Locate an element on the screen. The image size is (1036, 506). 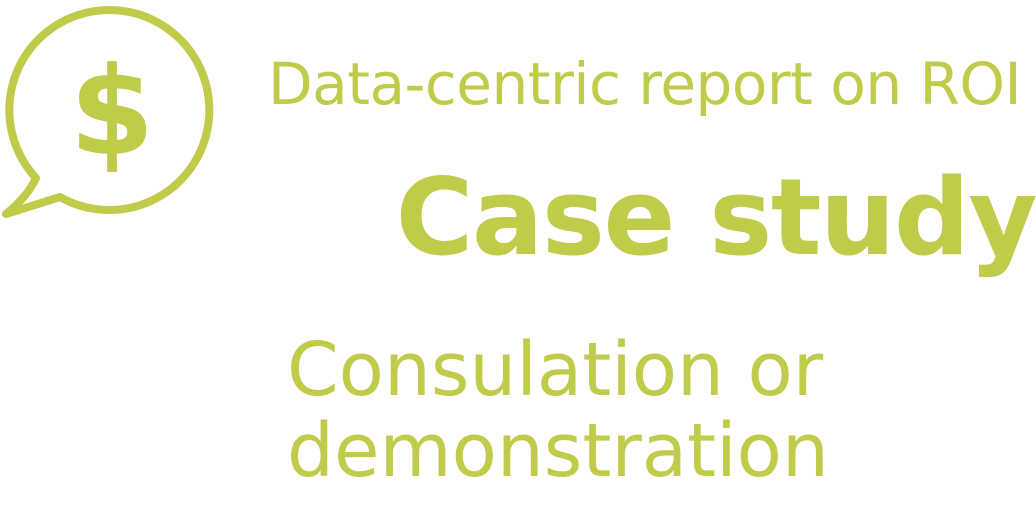
speech-bubble-outline is located at coordinates (108, 112).